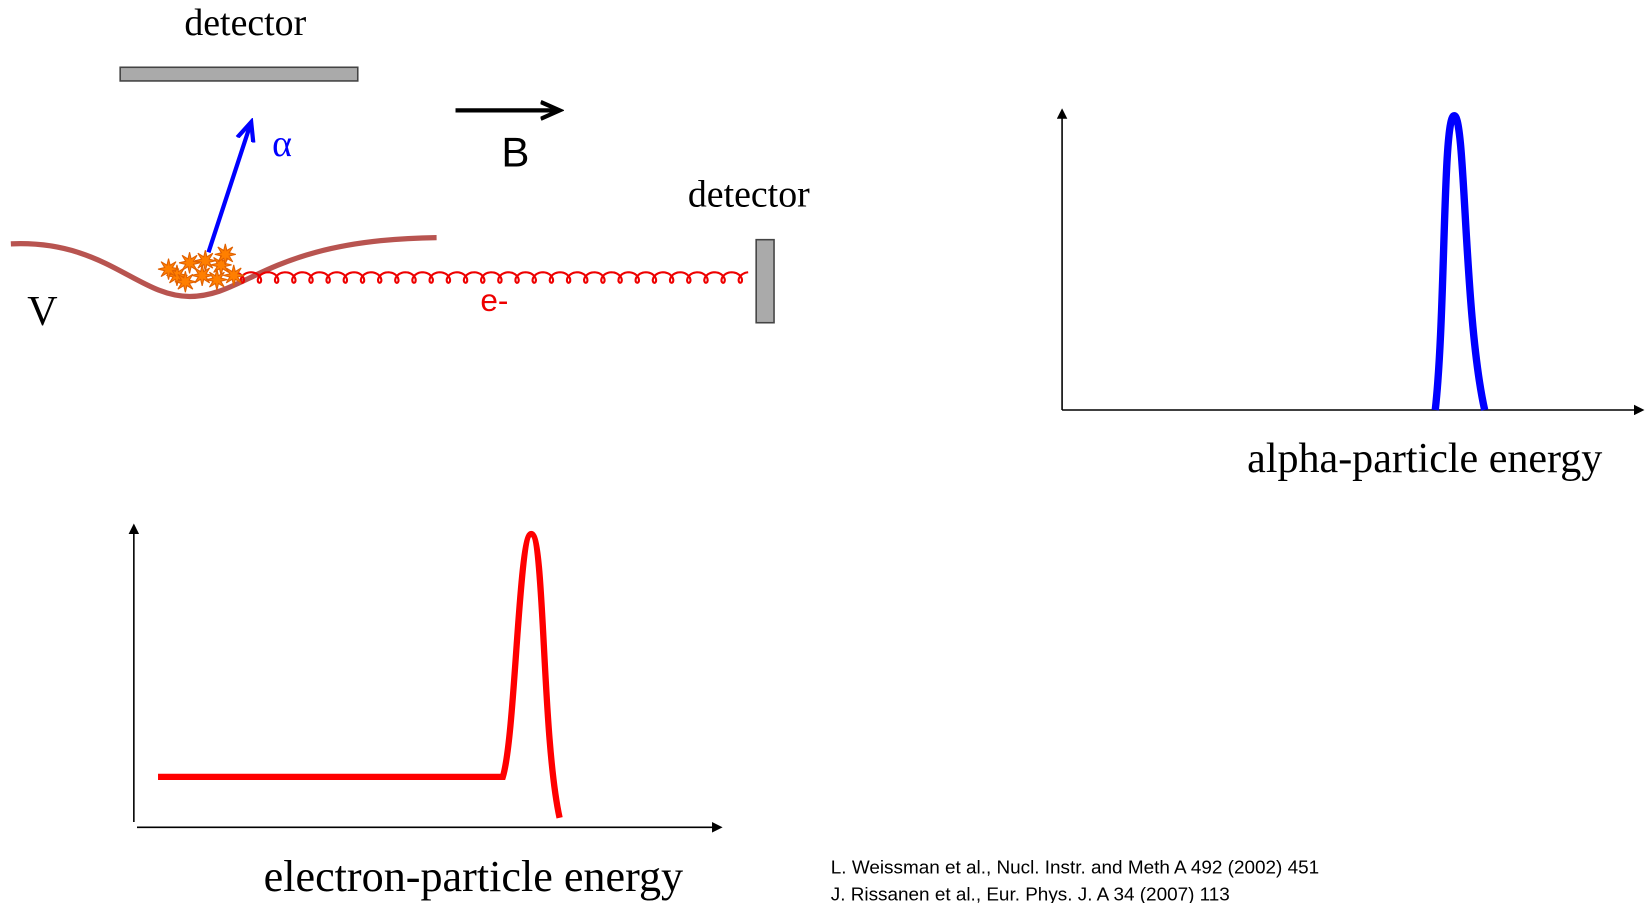  What do you see at coordinates (1460, 261) in the screenshot?
I see `alpha-peak` at bounding box center [1460, 261].